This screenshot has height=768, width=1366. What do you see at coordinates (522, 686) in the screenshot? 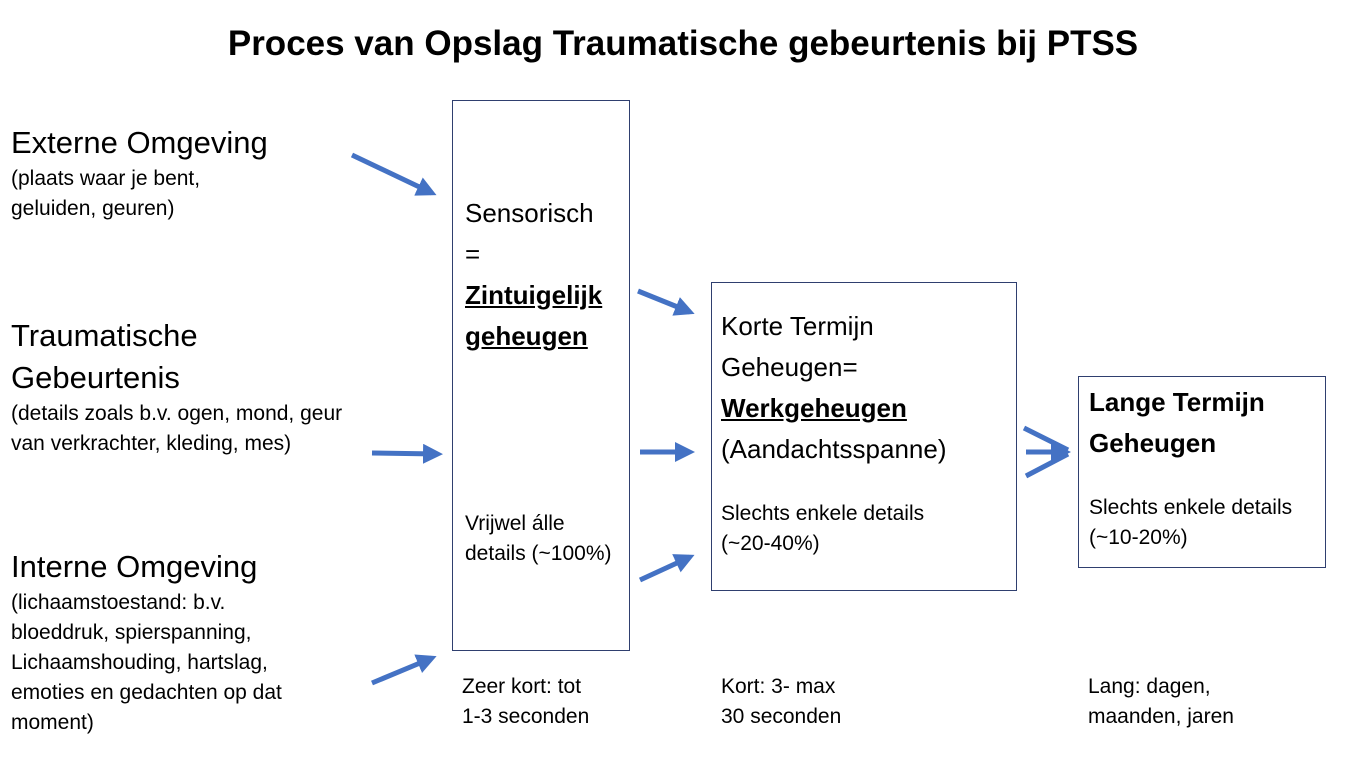
I see `duration-line: Zeer kort: tot` at bounding box center [522, 686].